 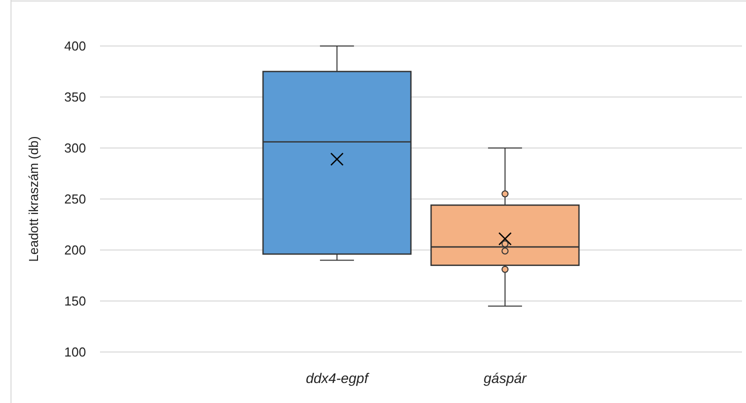 What do you see at coordinates (506, 378) in the screenshot?
I see `x-tick-label: gáspár` at bounding box center [506, 378].